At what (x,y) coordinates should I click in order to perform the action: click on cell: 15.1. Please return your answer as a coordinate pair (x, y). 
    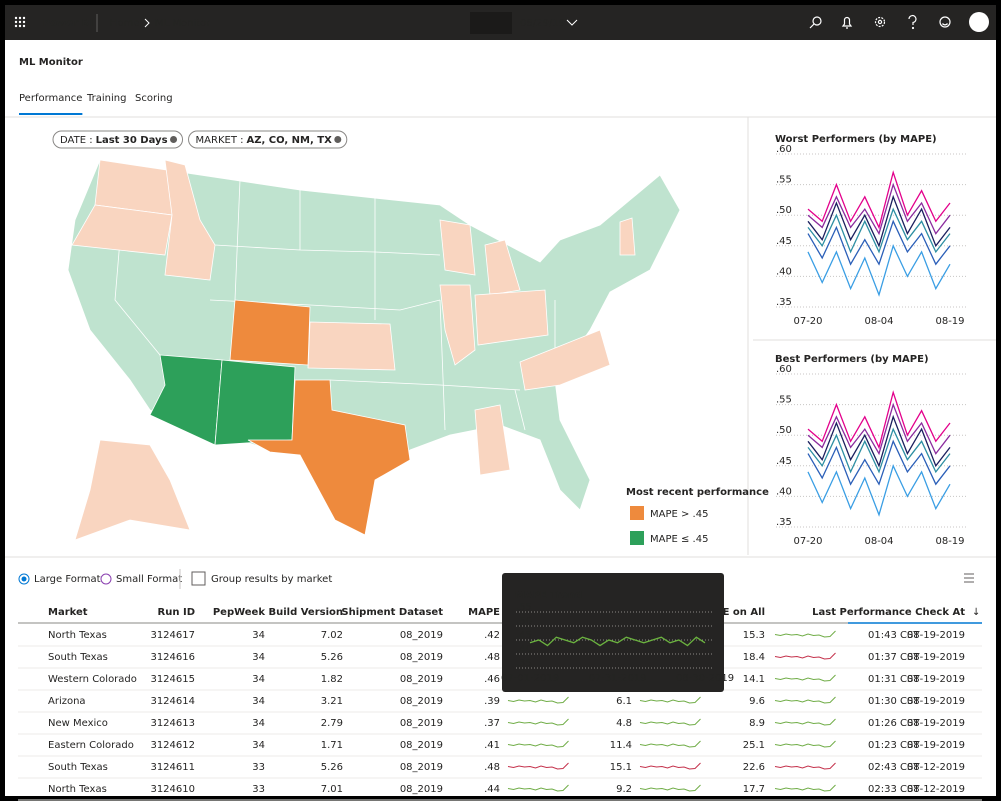
    Looking at the image, I should click on (621, 767).